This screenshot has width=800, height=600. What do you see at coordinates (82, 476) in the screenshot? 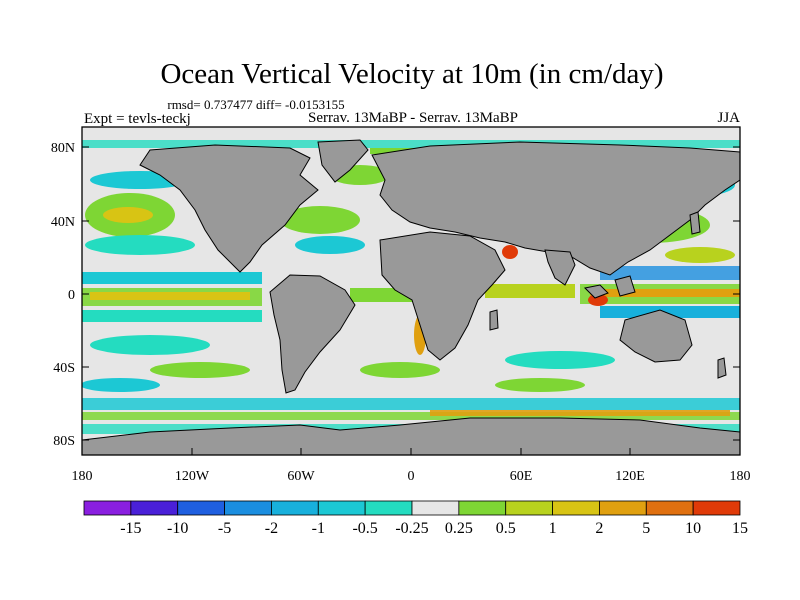
I see `lon-label-180w: 180` at bounding box center [82, 476].